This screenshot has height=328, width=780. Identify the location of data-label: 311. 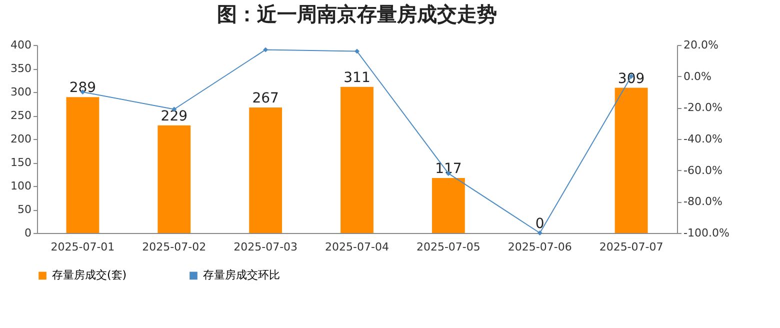
(357, 78).